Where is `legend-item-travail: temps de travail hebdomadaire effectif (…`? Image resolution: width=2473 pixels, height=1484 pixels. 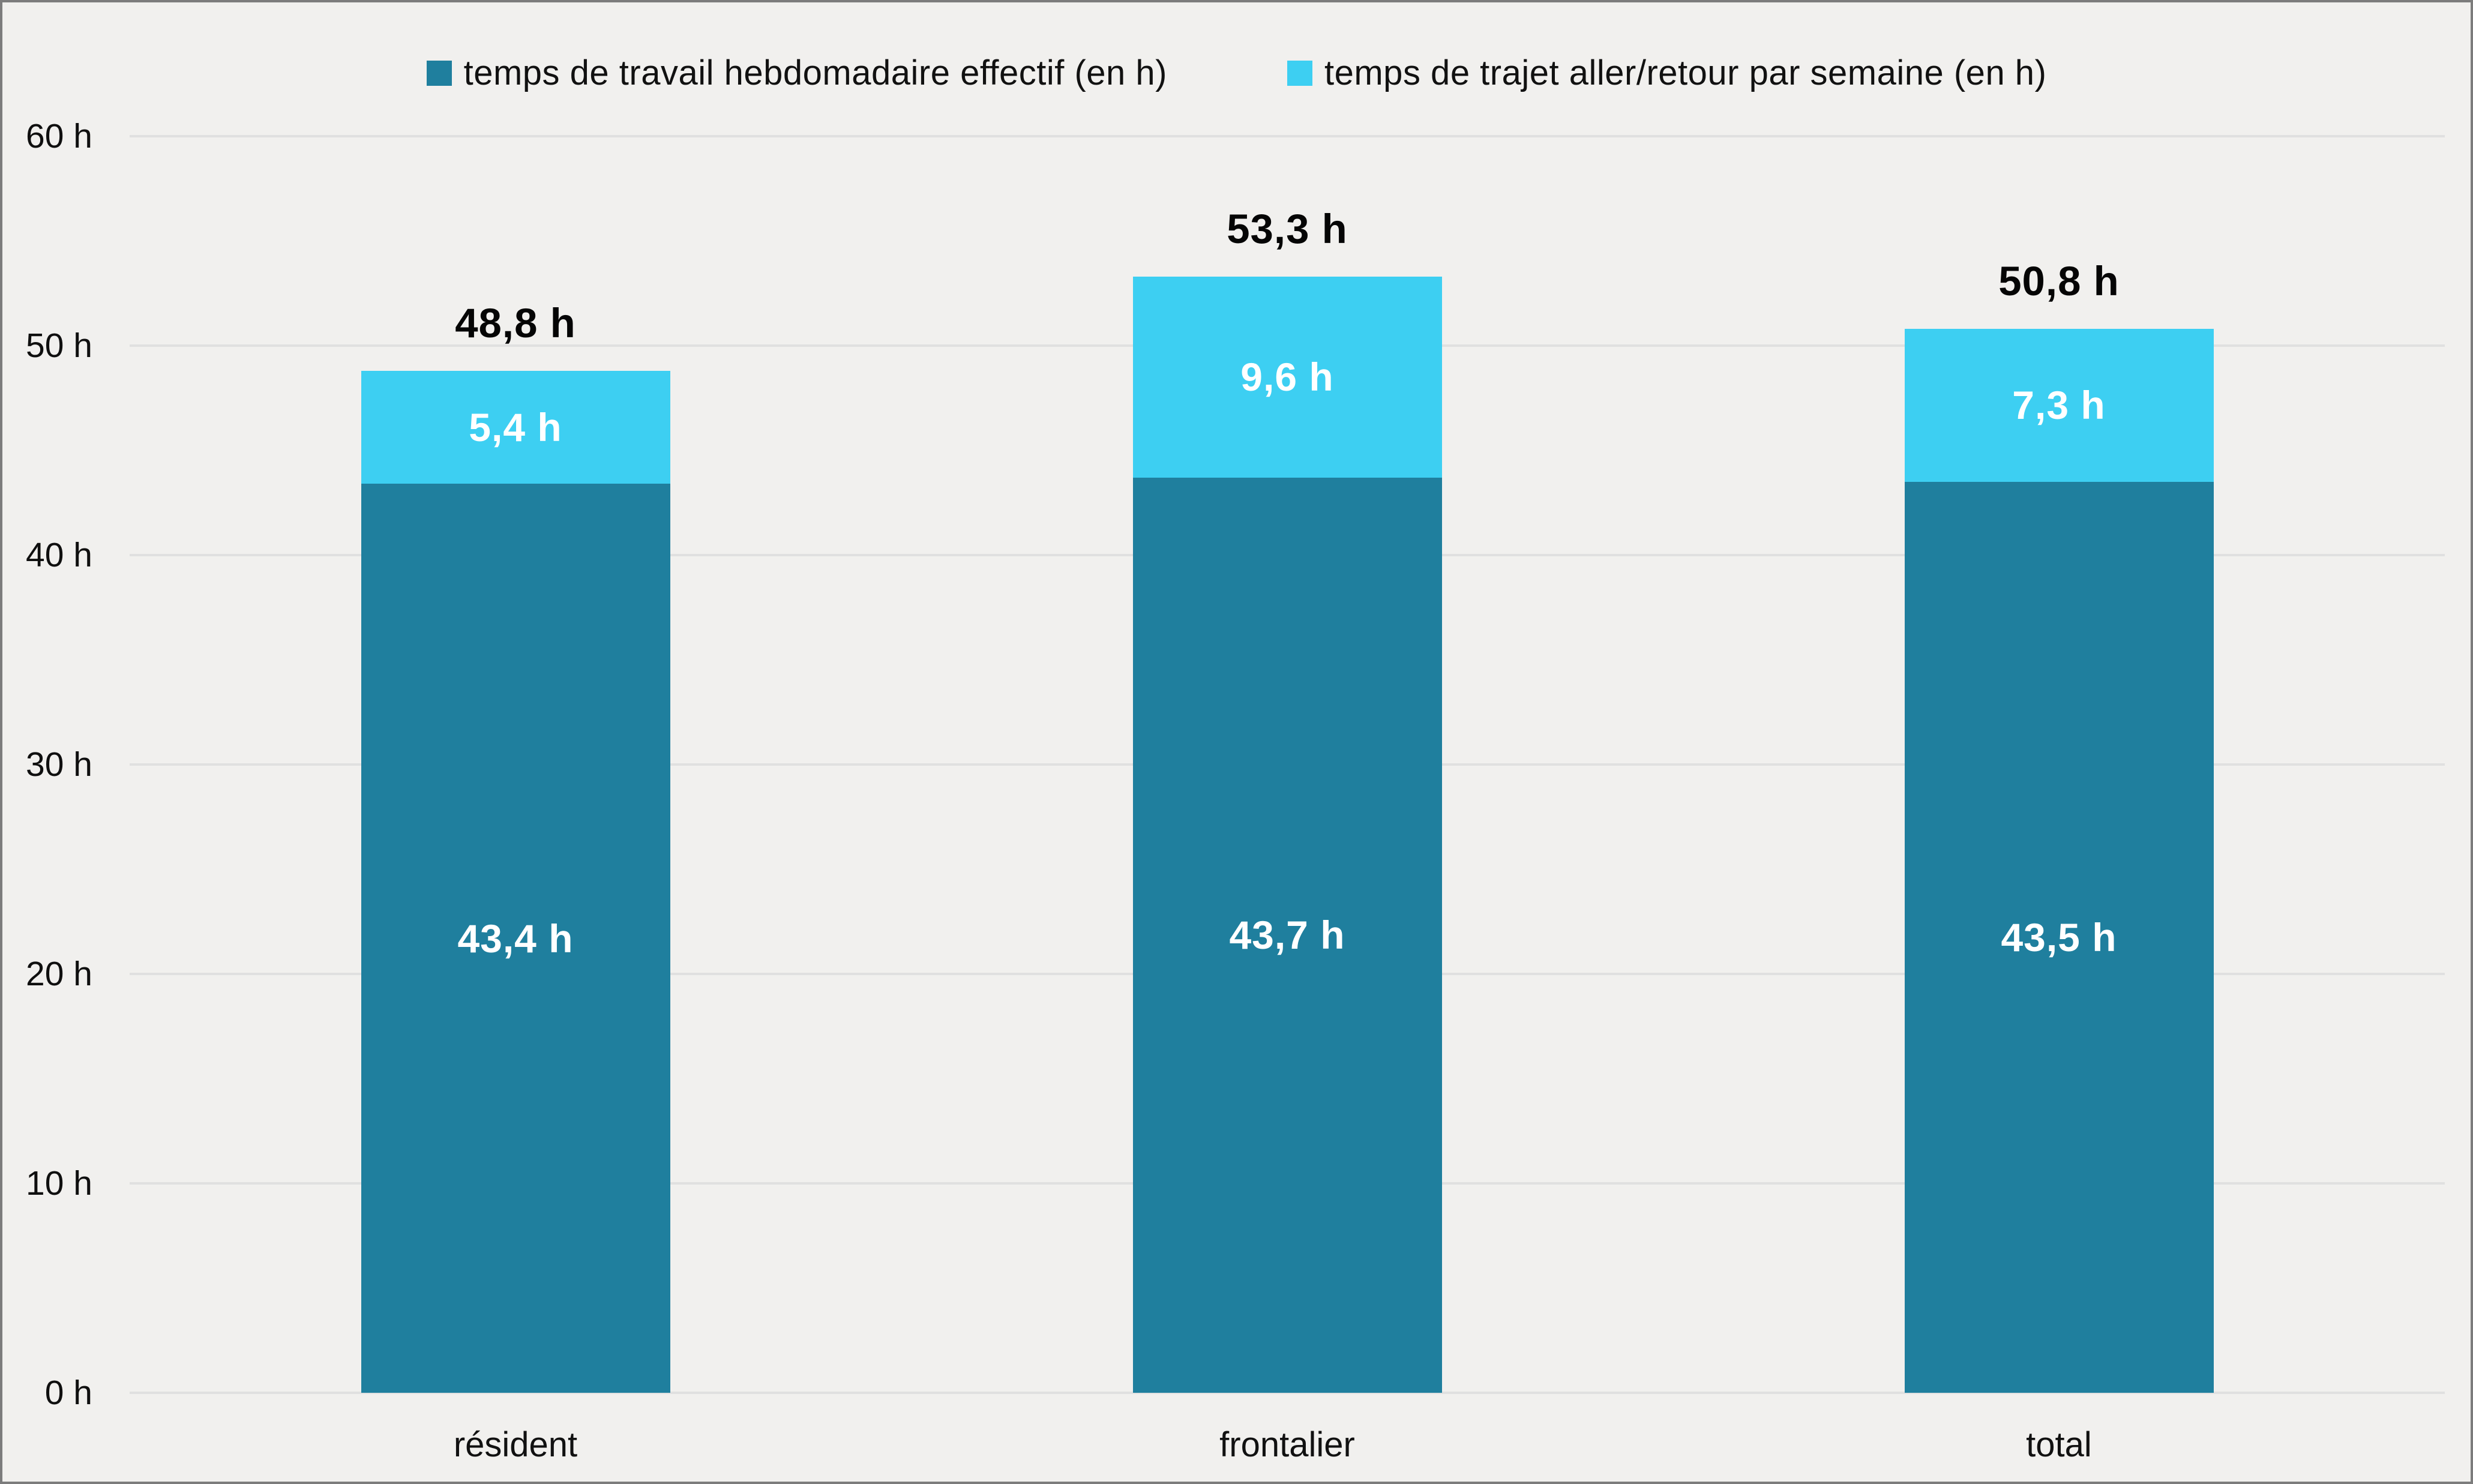 legend-item-travail: temps de travail hebdomadaire effectif (… is located at coordinates (796, 73).